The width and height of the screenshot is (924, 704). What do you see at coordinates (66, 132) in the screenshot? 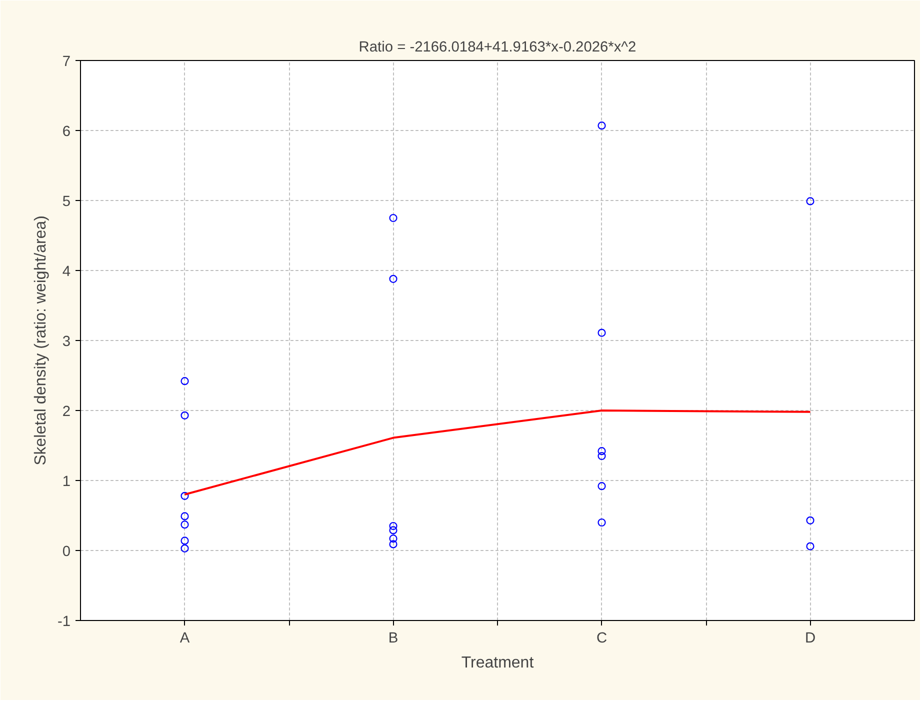
I see `y-tick-label: 6` at bounding box center [66, 132].